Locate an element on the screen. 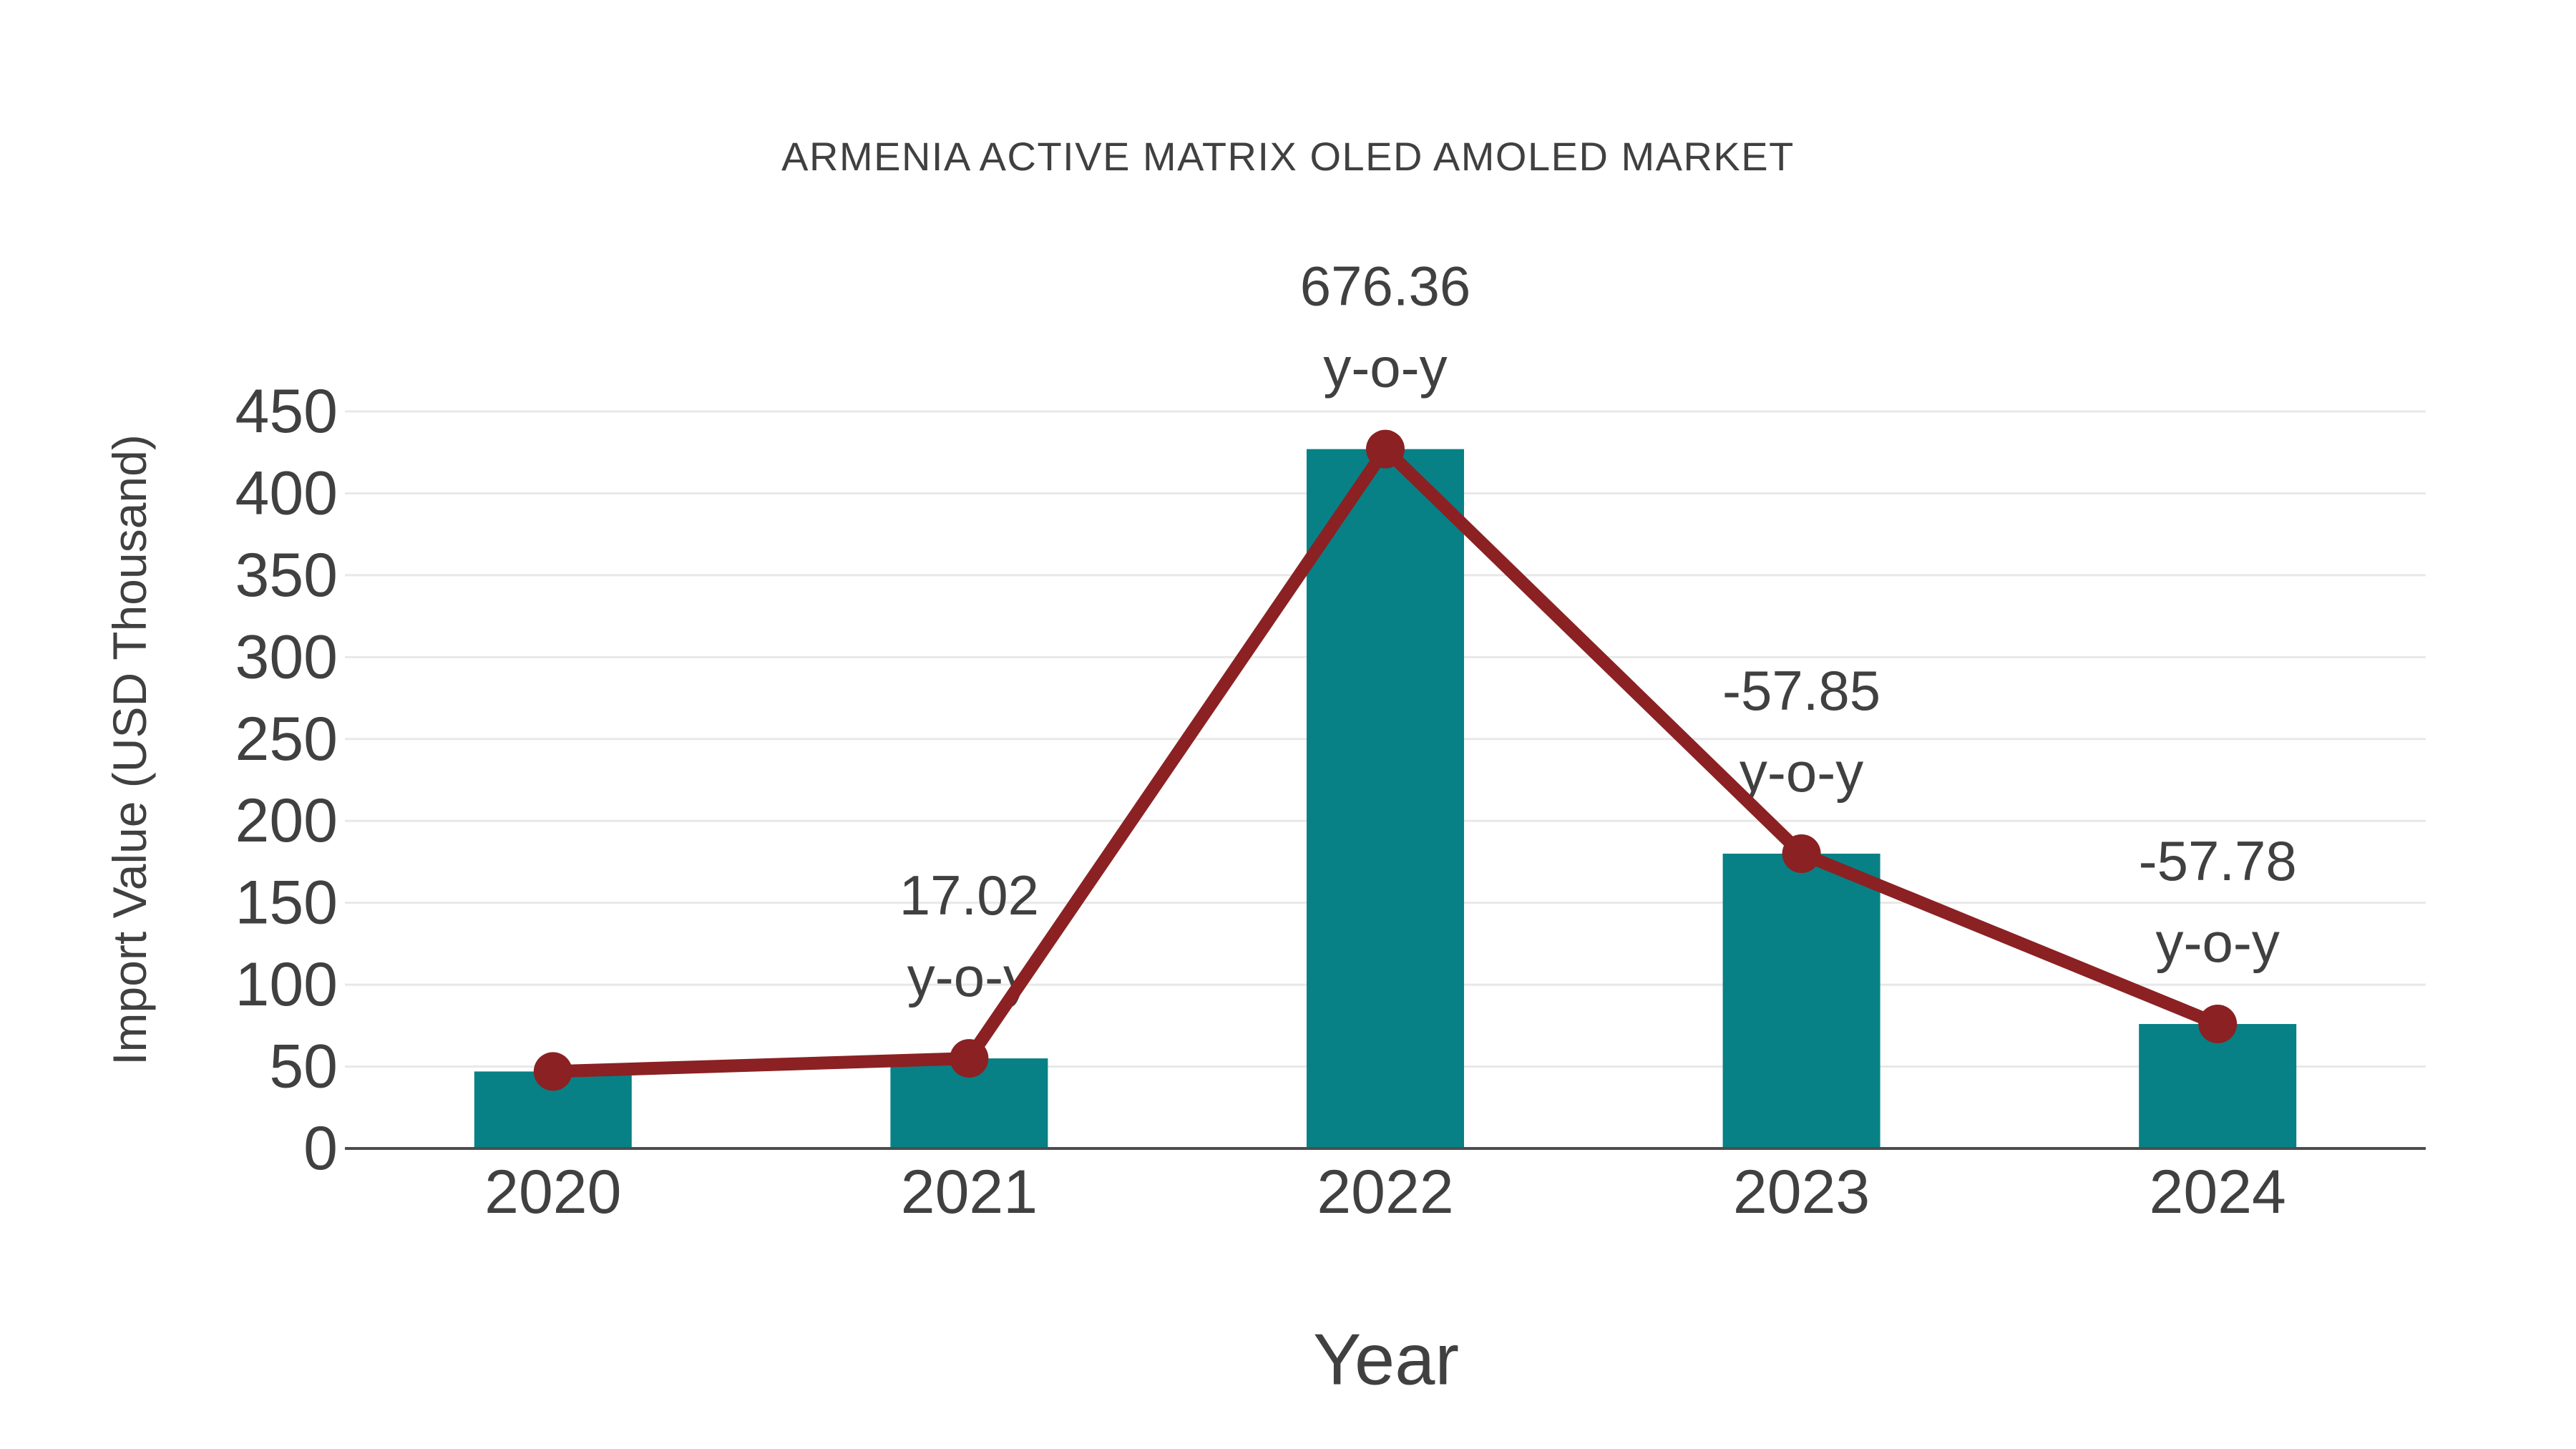 The width and height of the screenshot is (2576, 1449). x-tick-labels: 2020 2021 2022 2023 2024 is located at coordinates (1385, 1192).